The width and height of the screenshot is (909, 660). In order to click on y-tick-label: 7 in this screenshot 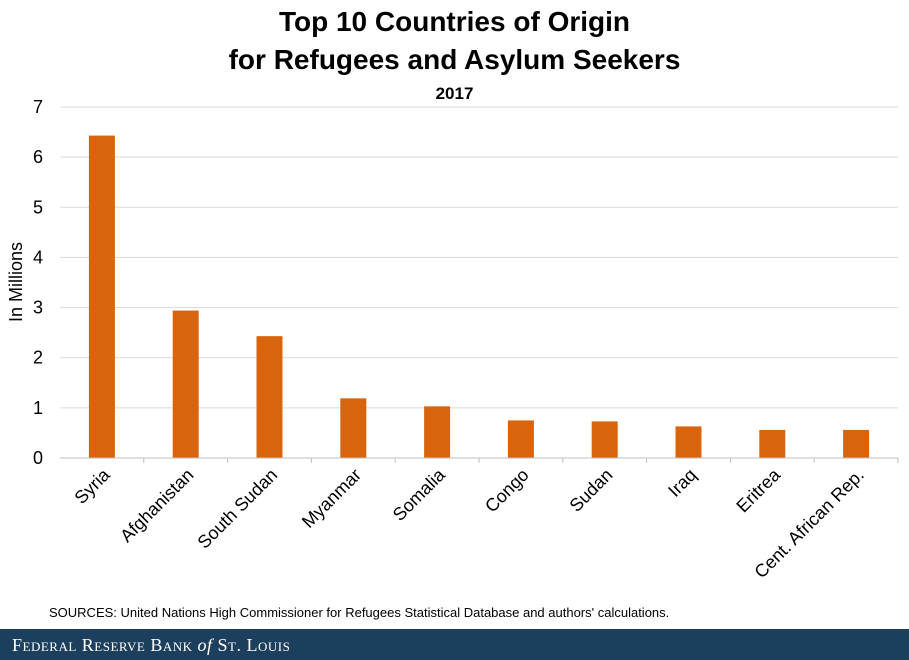, I will do `click(38, 107)`.